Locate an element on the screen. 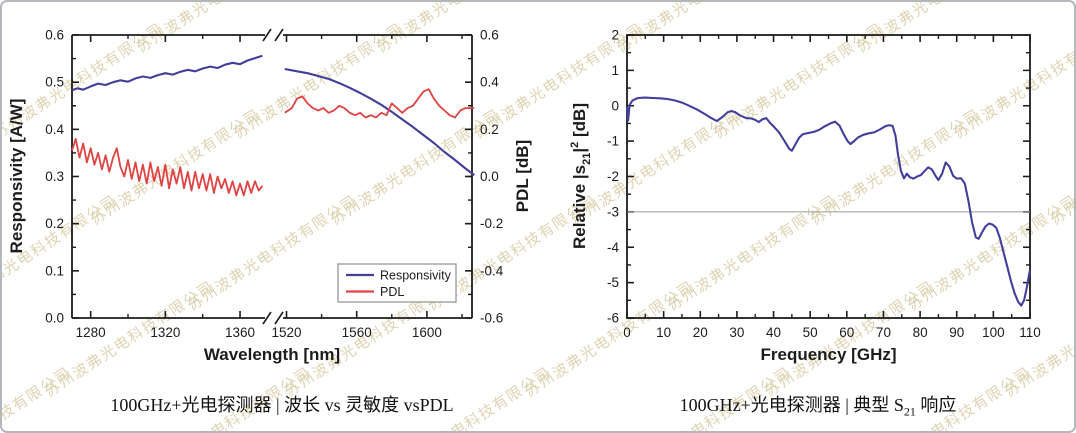  legend: Responsivity PDL is located at coordinates (397, 283).